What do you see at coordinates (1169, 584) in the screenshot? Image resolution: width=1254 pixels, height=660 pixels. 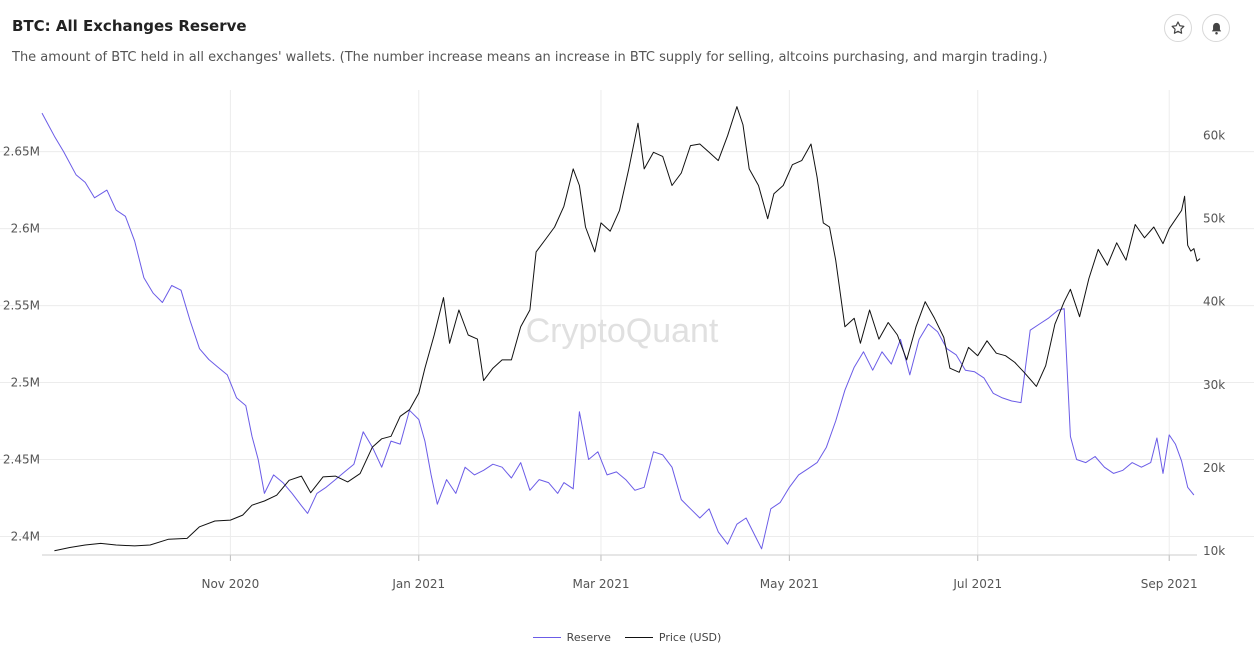 I see `x-tick-label: Sep 2021` at bounding box center [1169, 584].